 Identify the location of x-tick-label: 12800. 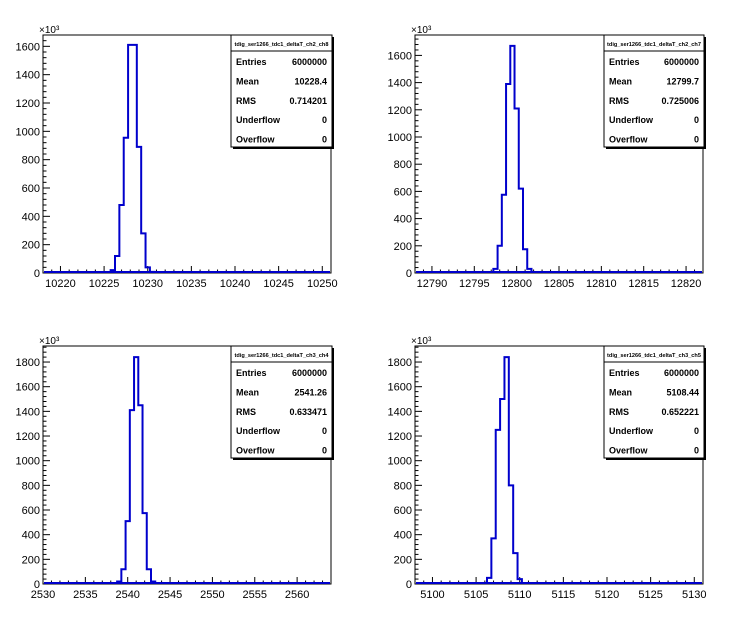
(516, 284).